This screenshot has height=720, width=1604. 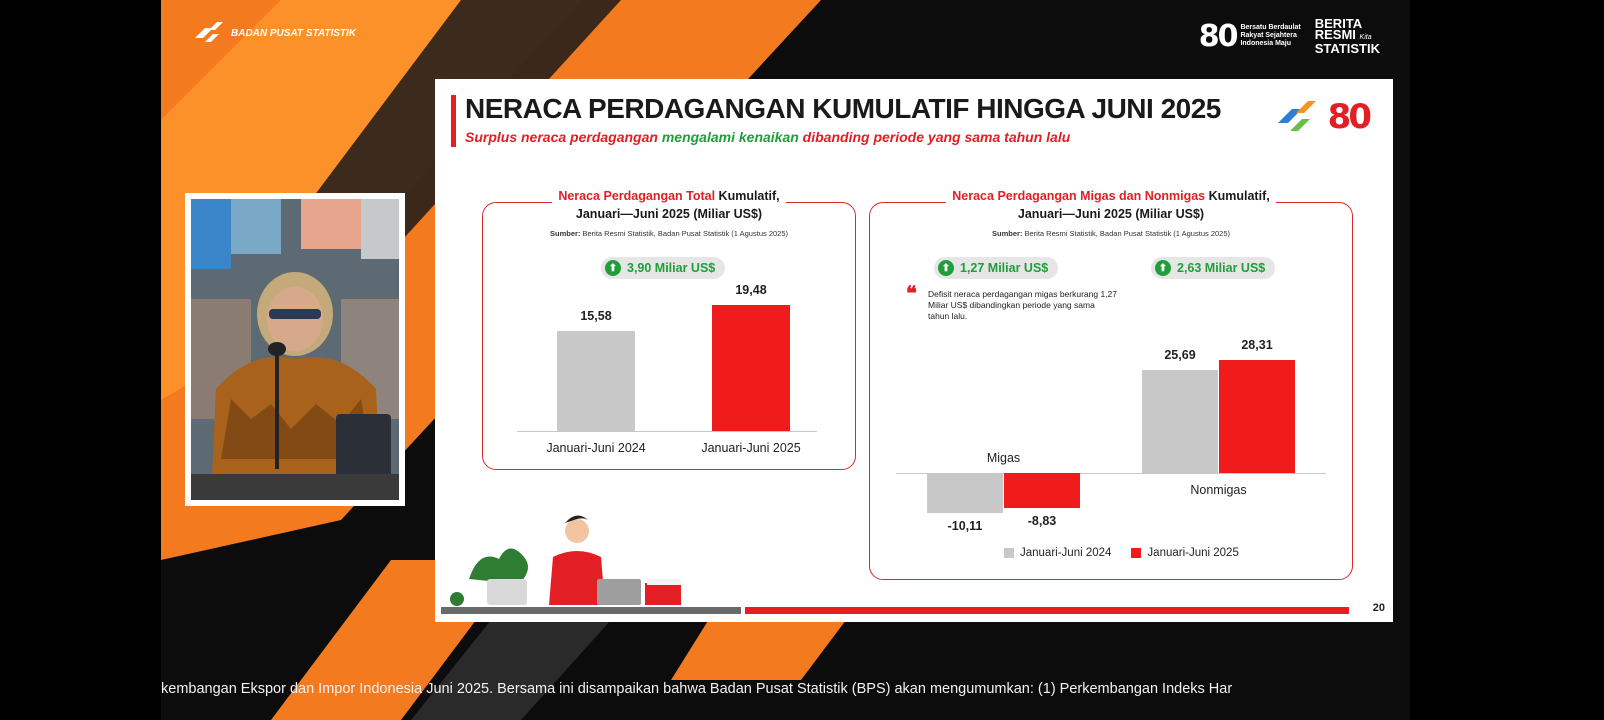 I want to click on quote-icon: ❝, so click(x=911, y=293).